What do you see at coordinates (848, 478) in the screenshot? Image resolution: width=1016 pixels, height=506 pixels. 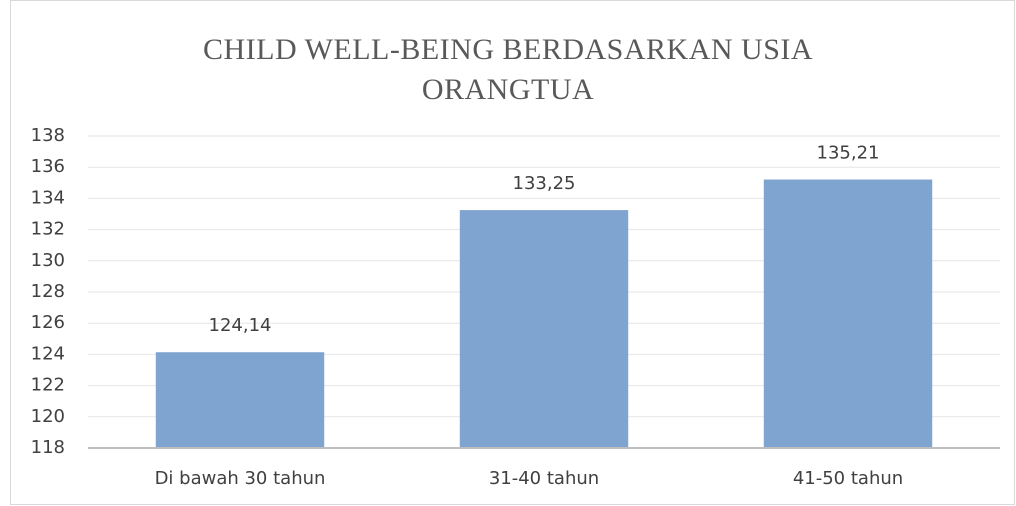 I see `x-tick-label: 41-50 tahun` at bounding box center [848, 478].